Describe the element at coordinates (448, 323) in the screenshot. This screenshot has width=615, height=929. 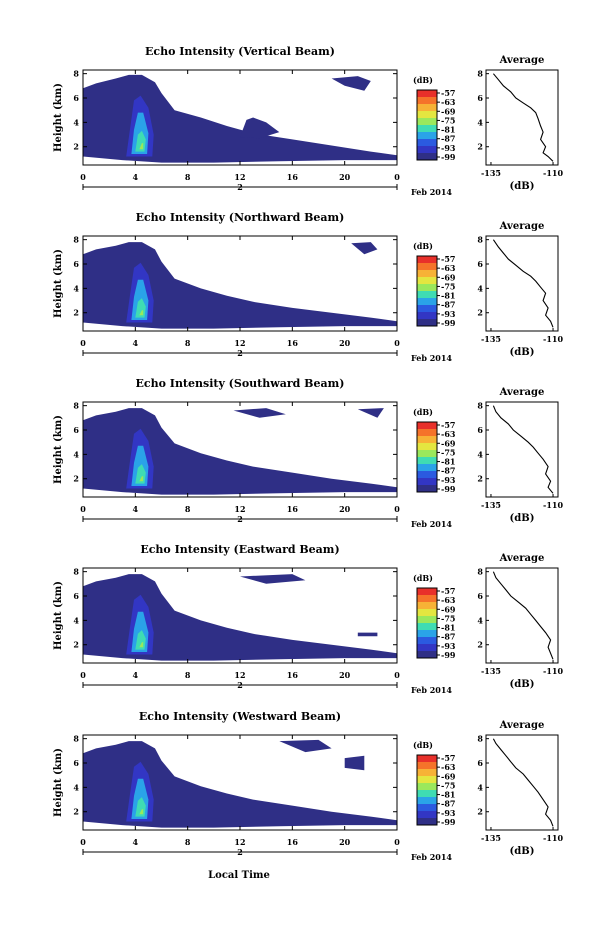
I see `colorbar-label: -99` at that location.